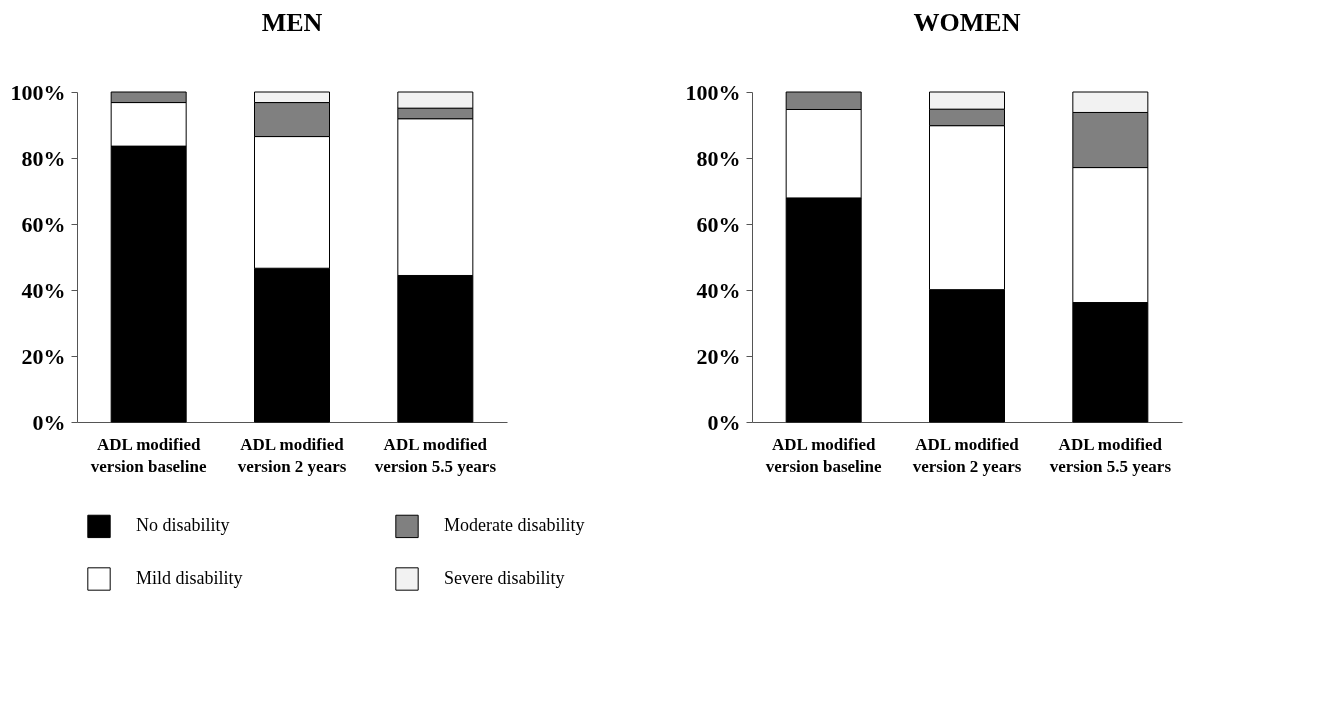 Image resolution: width=1342 pixels, height=719 pixels. Describe the element at coordinates (292, 22) in the screenshot. I see `chart-title: MEN` at that location.